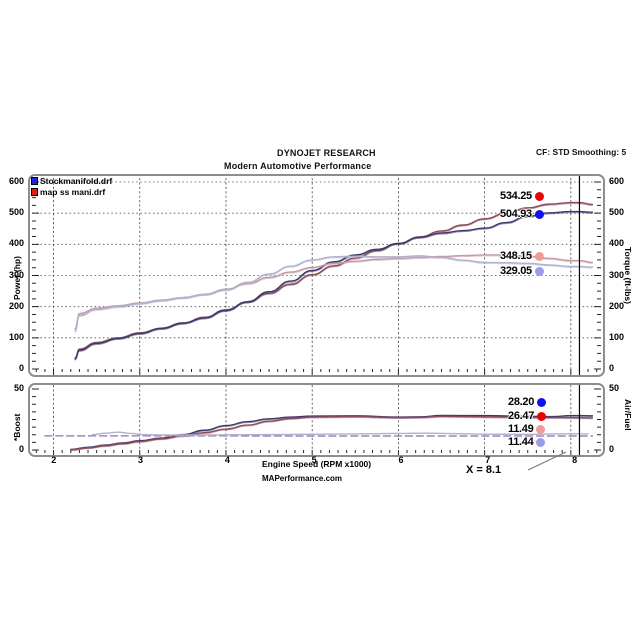 The width and height of the screenshot is (640, 640). Describe the element at coordinates (34, 192) in the screenshot. I see `legend-swatch-red-icon` at that location.